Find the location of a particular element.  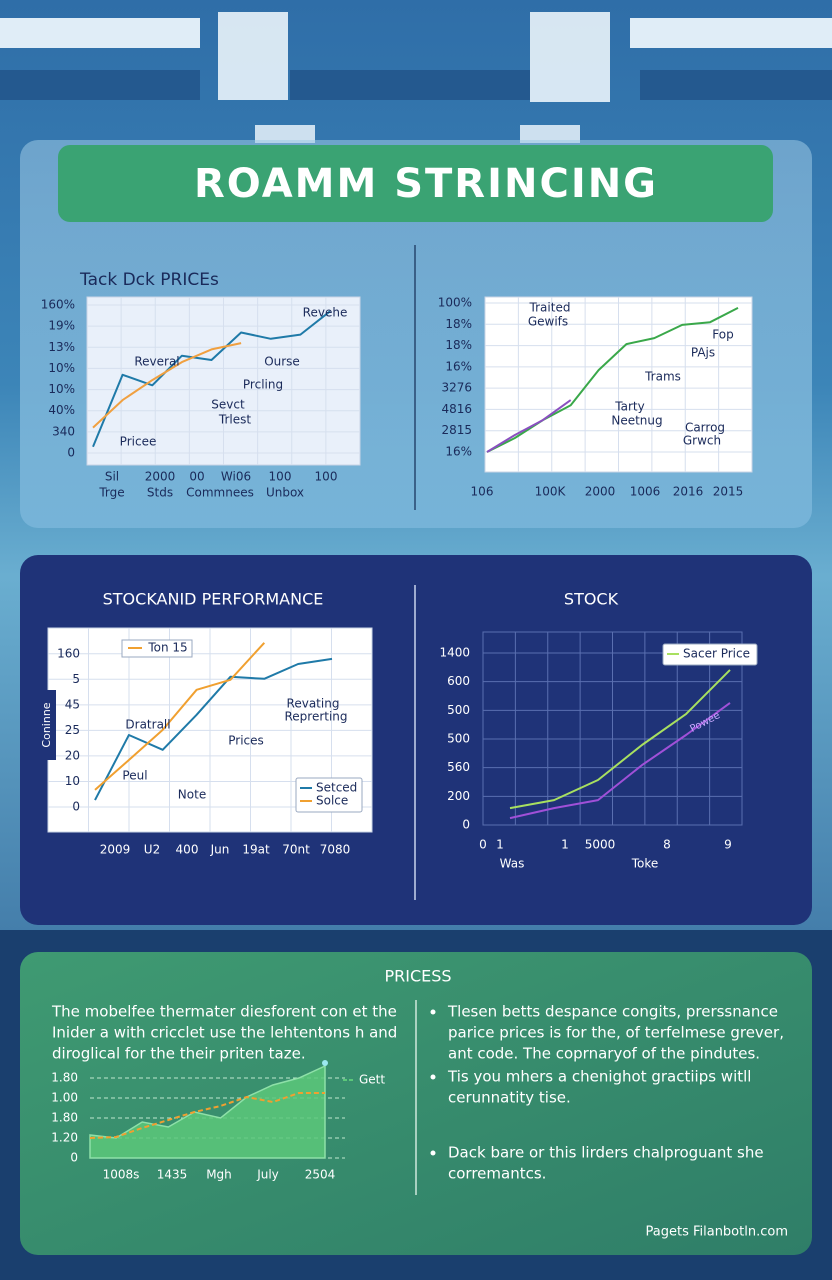

y-label-tab is located at coordinates (47, 725).